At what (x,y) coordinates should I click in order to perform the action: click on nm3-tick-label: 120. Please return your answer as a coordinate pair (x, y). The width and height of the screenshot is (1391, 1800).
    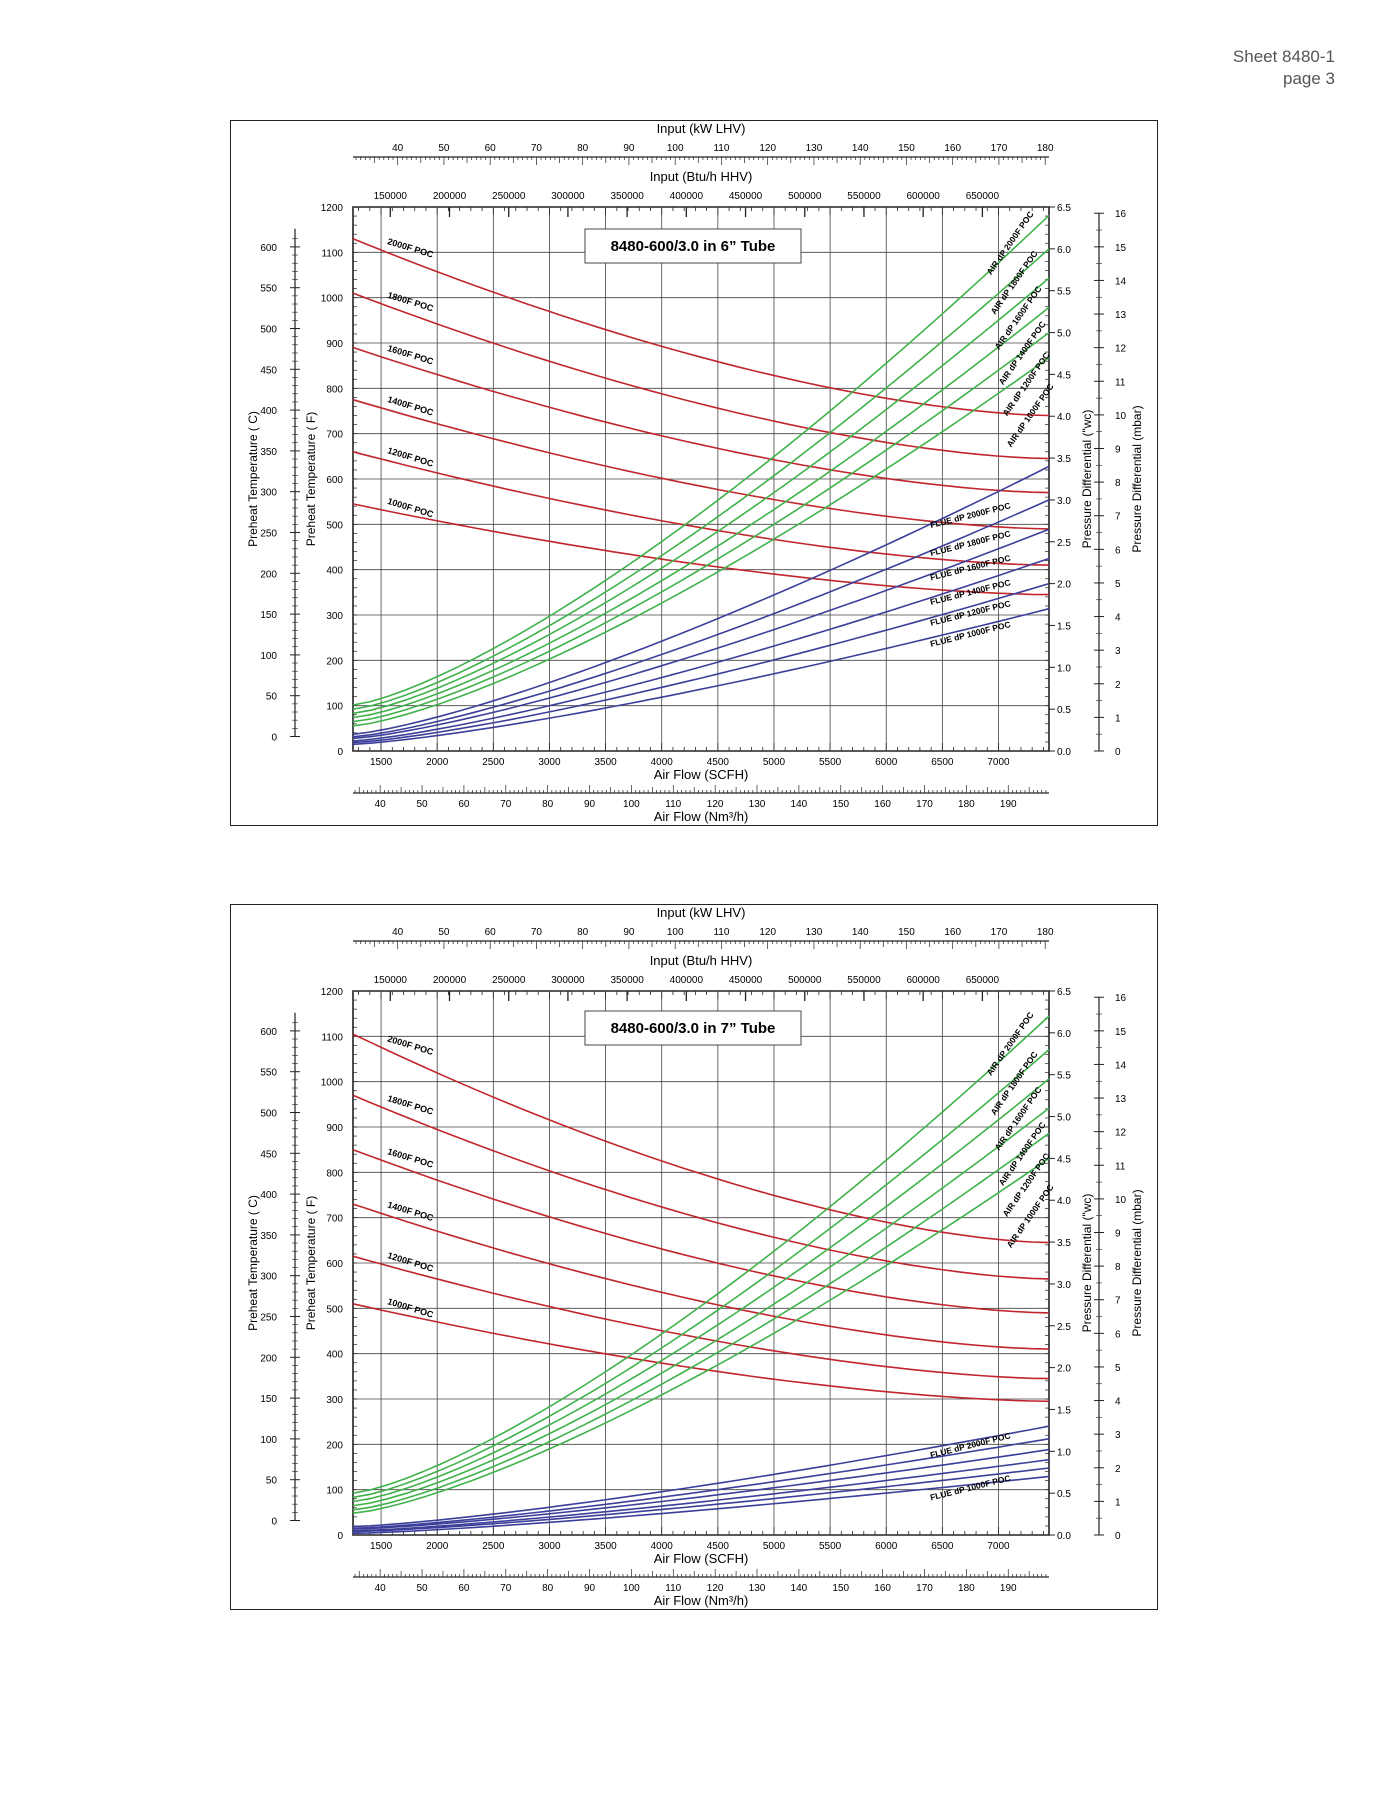
    Looking at the image, I should click on (715, 804).